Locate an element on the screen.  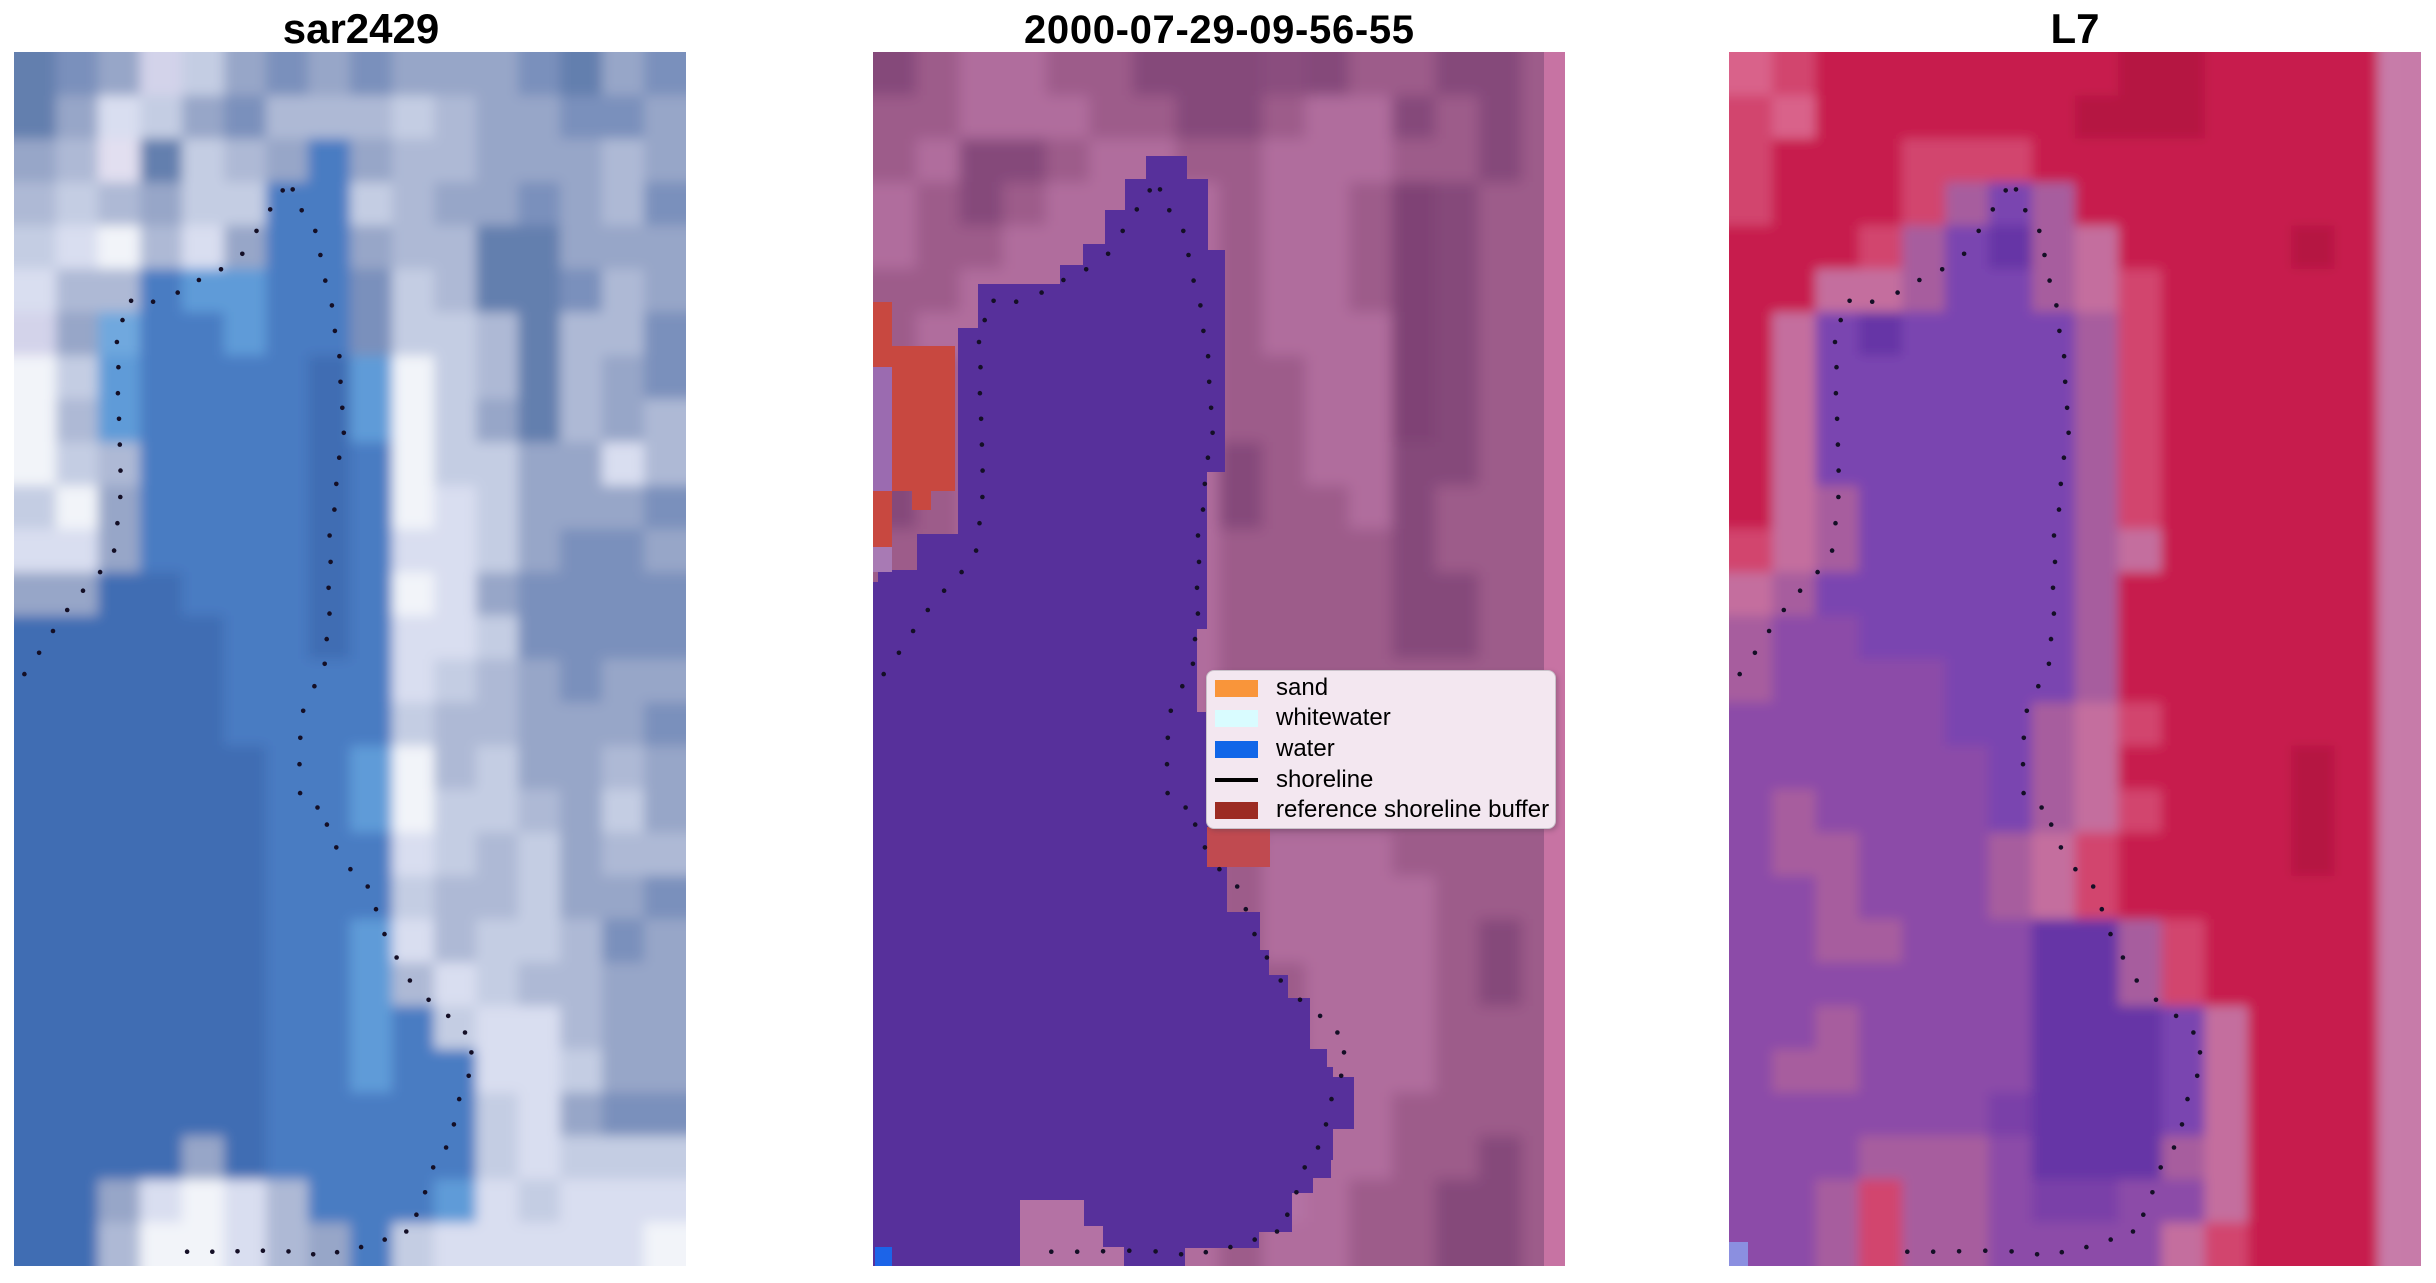
svg-text: 2000-07-29-09-56-55 is located at coordinates (1219, 29).